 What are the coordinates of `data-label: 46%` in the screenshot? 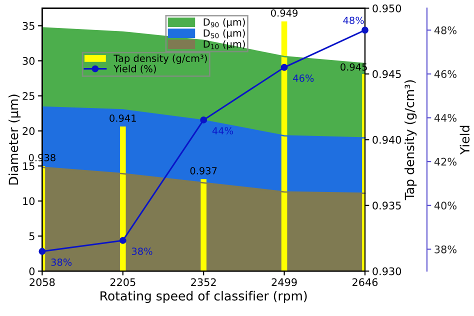 It's located at (303, 78).